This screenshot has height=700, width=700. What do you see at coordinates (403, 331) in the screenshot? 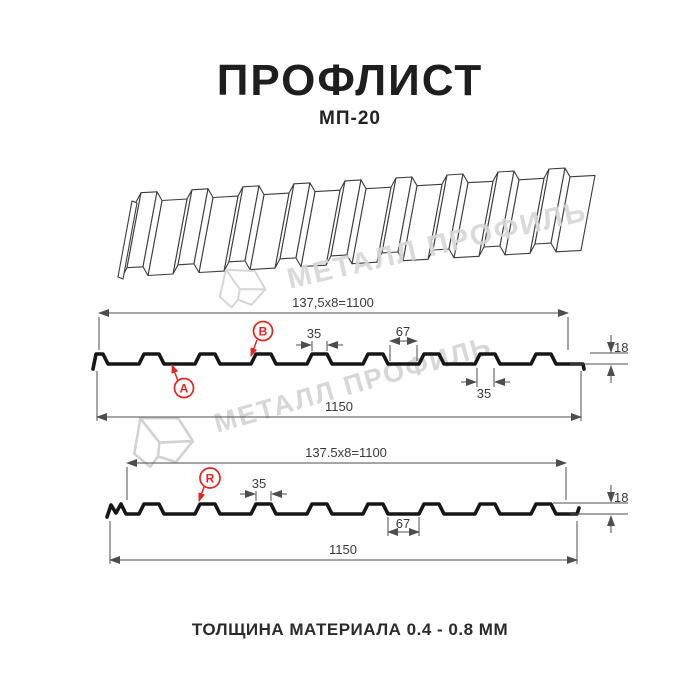
I see `dim-label-67-top: 67` at bounding box center [403, 331].